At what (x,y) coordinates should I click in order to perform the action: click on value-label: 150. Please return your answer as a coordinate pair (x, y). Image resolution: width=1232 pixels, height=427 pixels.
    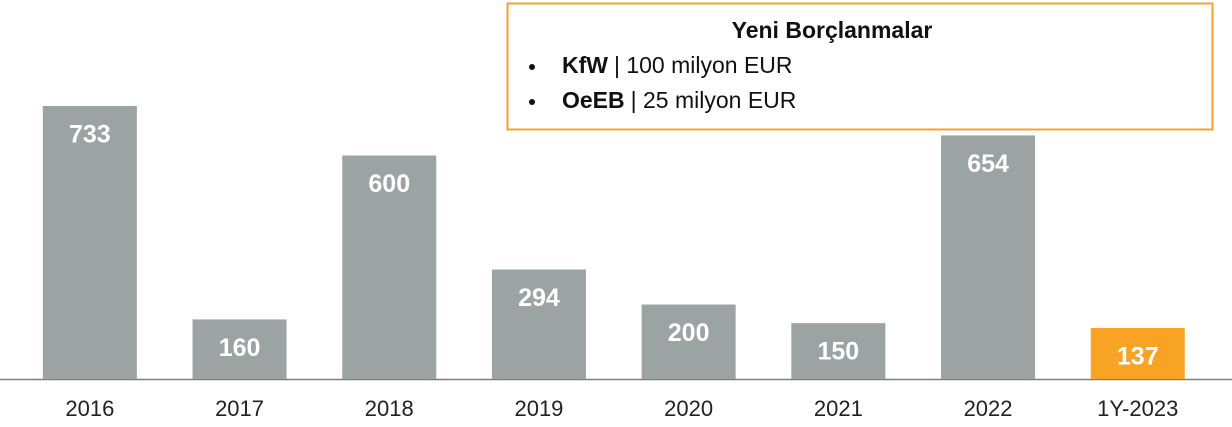
    Looking at the image, I should click on (838, 352).